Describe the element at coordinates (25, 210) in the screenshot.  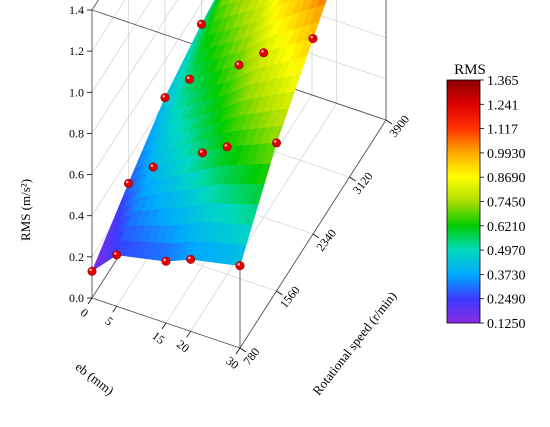
I see `z-axis-title: RMS (m/s²)` at that location.